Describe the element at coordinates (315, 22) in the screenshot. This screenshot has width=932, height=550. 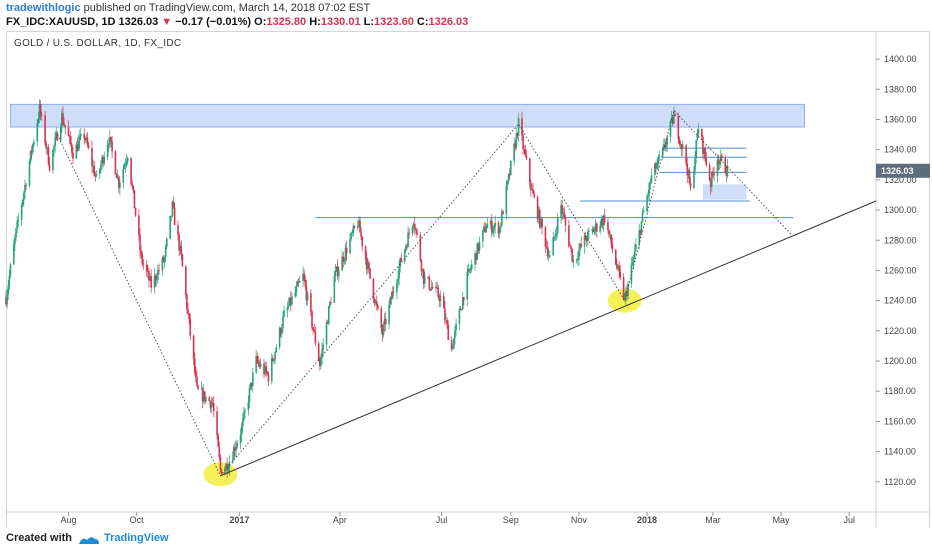
I see `high-label: H:` at that location.